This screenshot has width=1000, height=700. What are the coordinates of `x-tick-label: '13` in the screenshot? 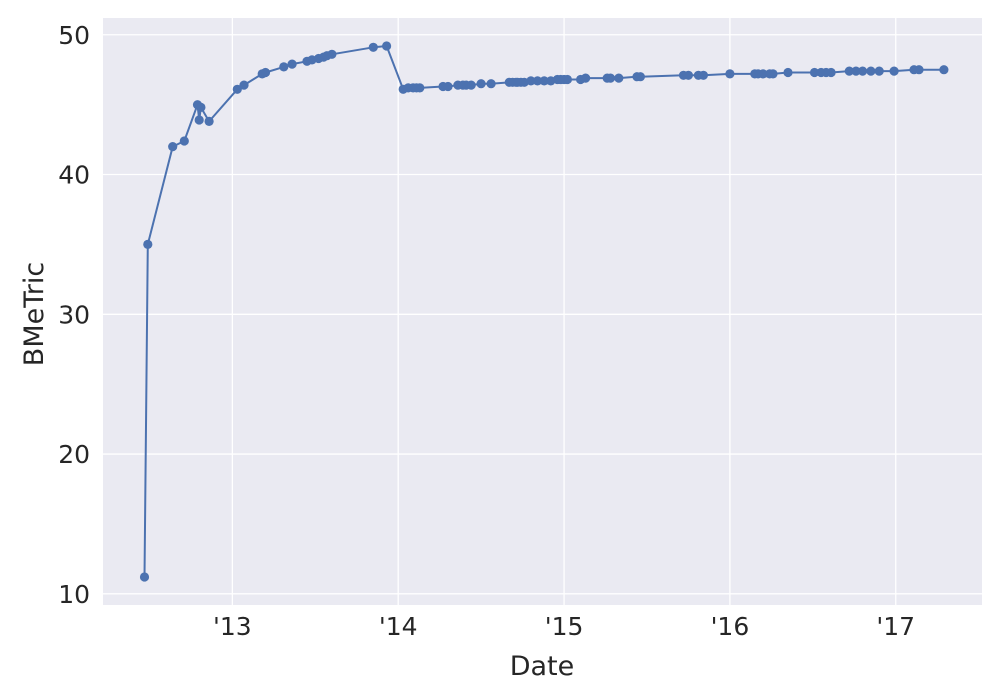 It's located at (232, 626).